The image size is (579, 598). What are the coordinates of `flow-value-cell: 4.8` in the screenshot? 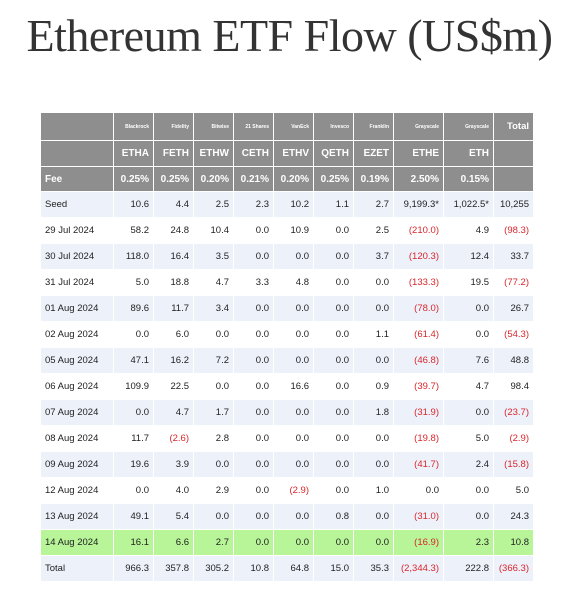 It's located at (293, 282).